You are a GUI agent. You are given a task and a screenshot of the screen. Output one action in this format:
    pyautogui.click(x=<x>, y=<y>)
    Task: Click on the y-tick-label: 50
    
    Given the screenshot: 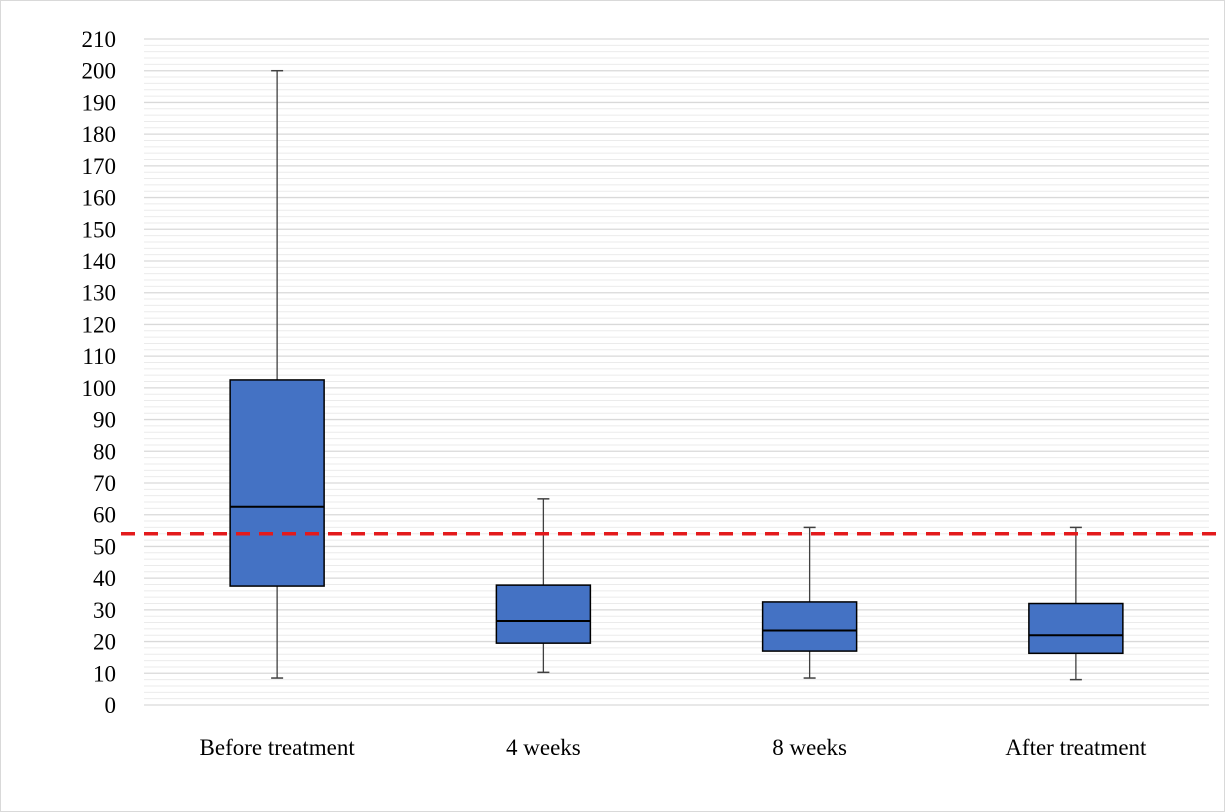 What is the action you would take?
    pyautogui.click(x=104, y=546)
    